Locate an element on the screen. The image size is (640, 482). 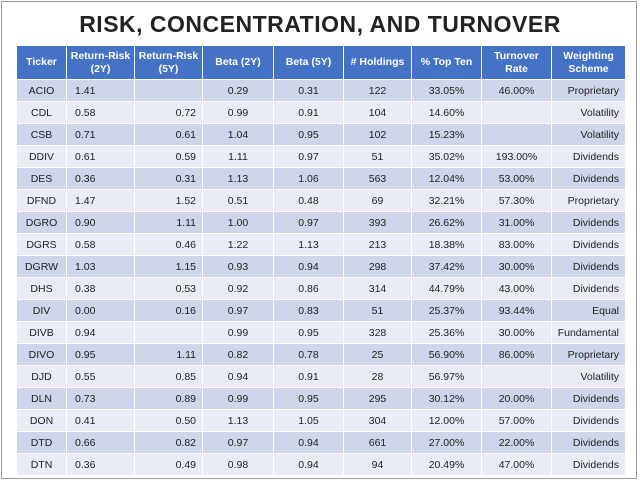
top-ten-cell: 30.12% is located at coordinates (446, 398).